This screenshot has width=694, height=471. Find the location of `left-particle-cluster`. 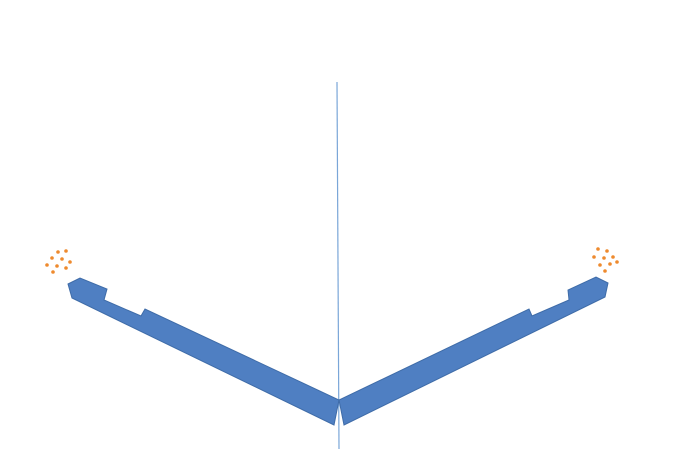

left-particle-cluster is located at coordinates (58, 261).